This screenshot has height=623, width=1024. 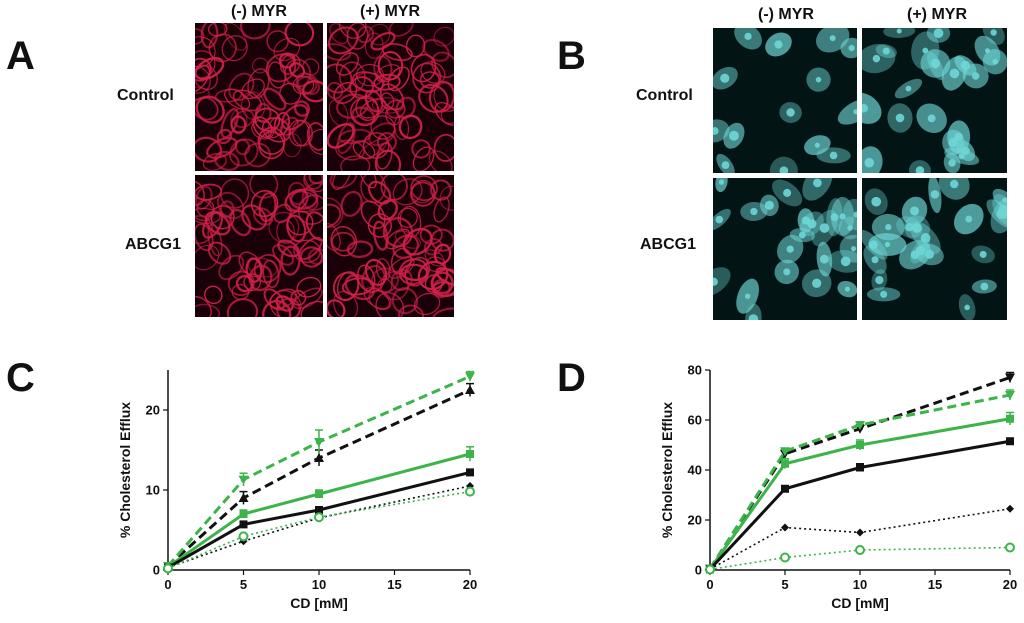 What do you see at coordinates (860, 603) in the screenshot?
I see `chart-d-x-axis-label: CD [mM]` at bounding box center [860, 603].